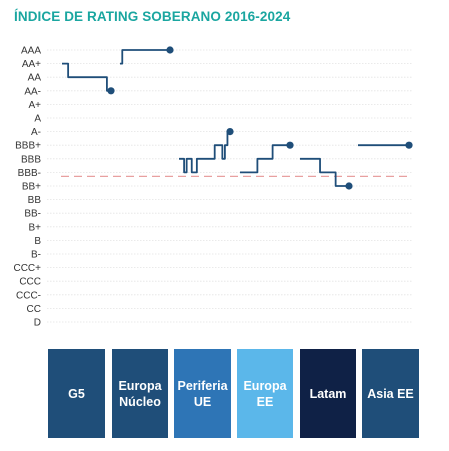 Image resolution: width=449 pixels, height=451 pixels. Describe the element at coordinates (29, 173) in the screenshot. I see `y-tick-label: BBB-` at that location.